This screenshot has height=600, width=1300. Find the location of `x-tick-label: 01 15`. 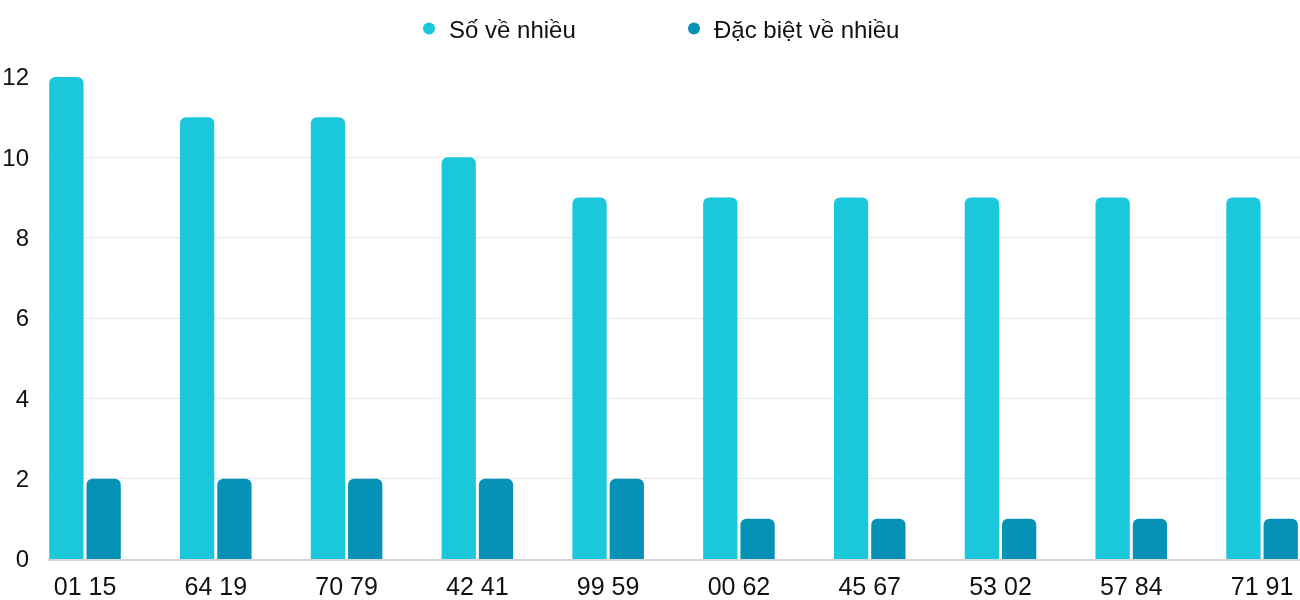

x-tick-label: 01 15 is located at coordinates (85, 586).